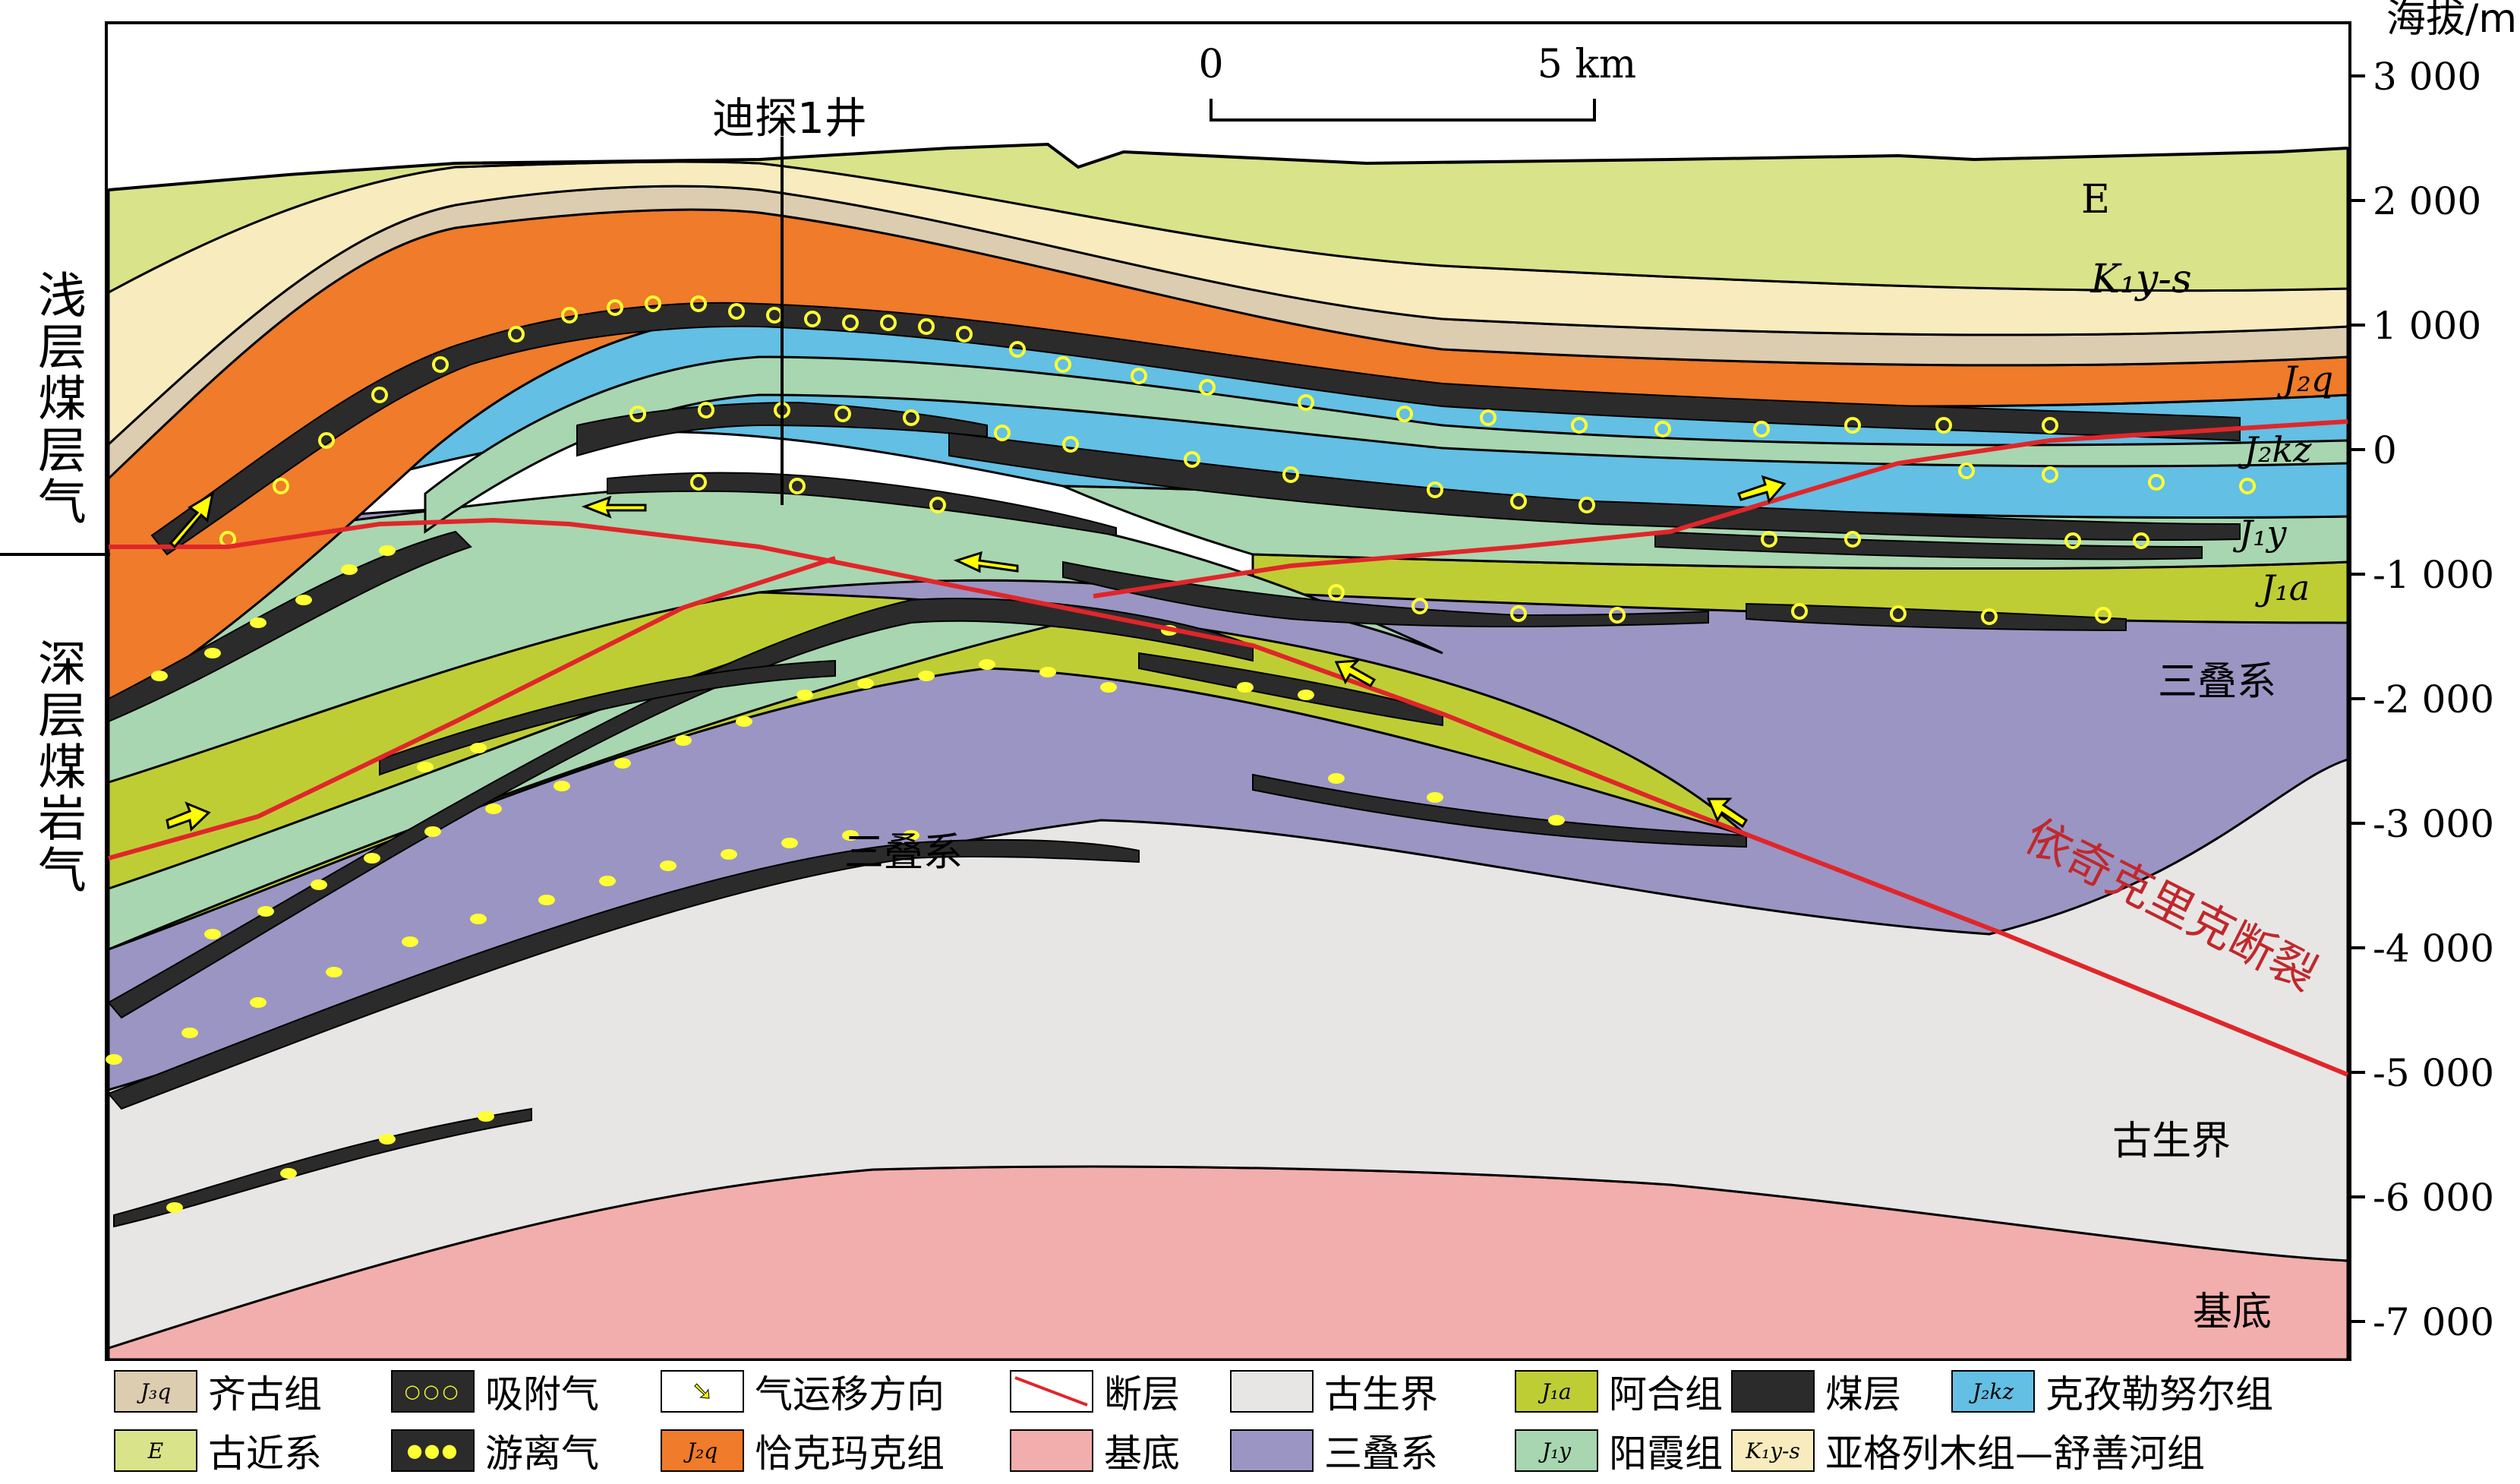 This screenshot has width=2520, height=1484. What do you see at coordinates (1816, 1391) in the screenshot?
I see `legend-item: 煤层` at bounding box center [1816, 1391].